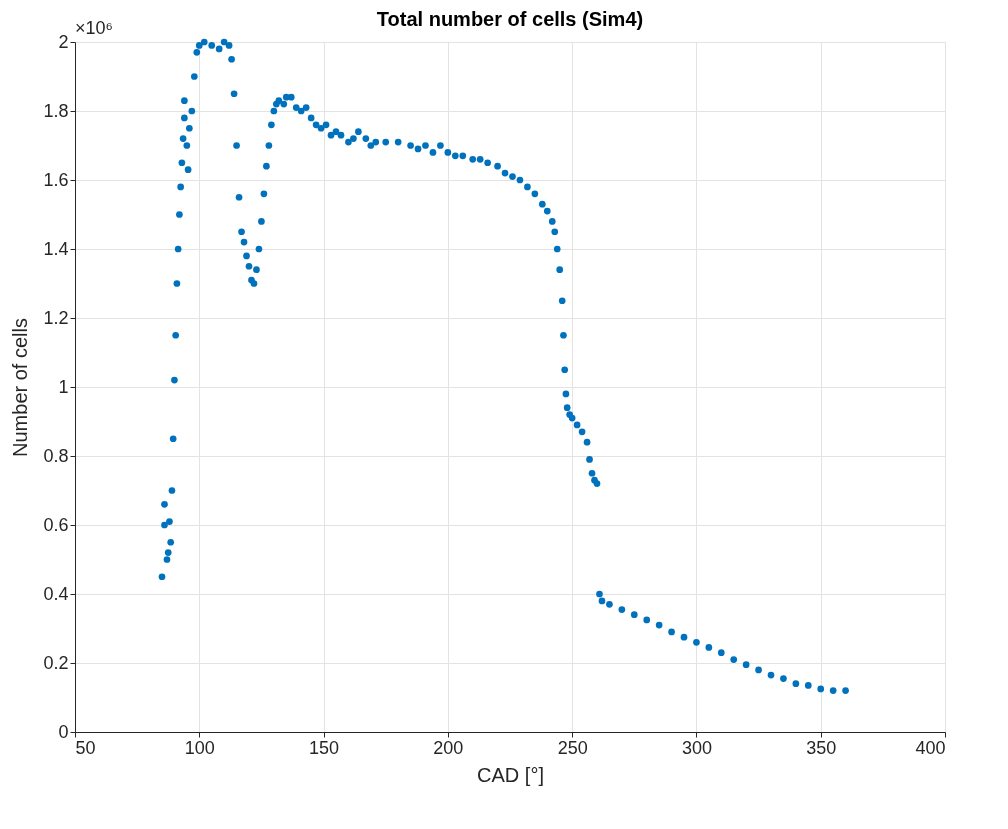  What do you see at coordinates (85, 747) in the screenshot?
I see `x-tick-label: 50` at bounding box center [85, 747].